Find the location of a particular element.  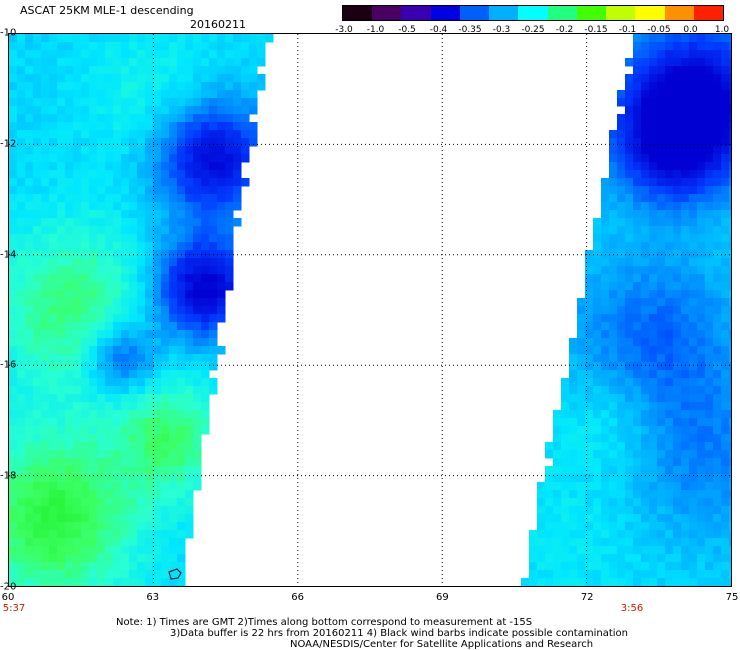

colorbar-label: -0.35 is located at coordinates (470, 30).